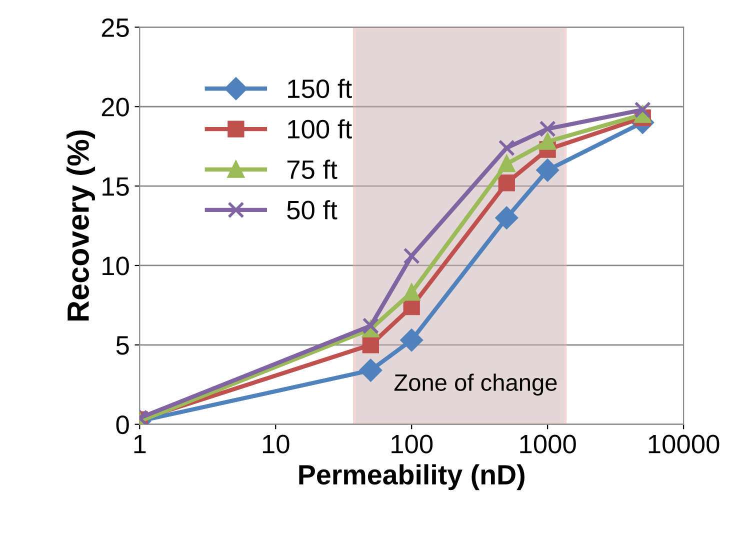  Describe the element at coordinates (115, 107) in the screenshot. I see `y-tick-label: 20` at that location.